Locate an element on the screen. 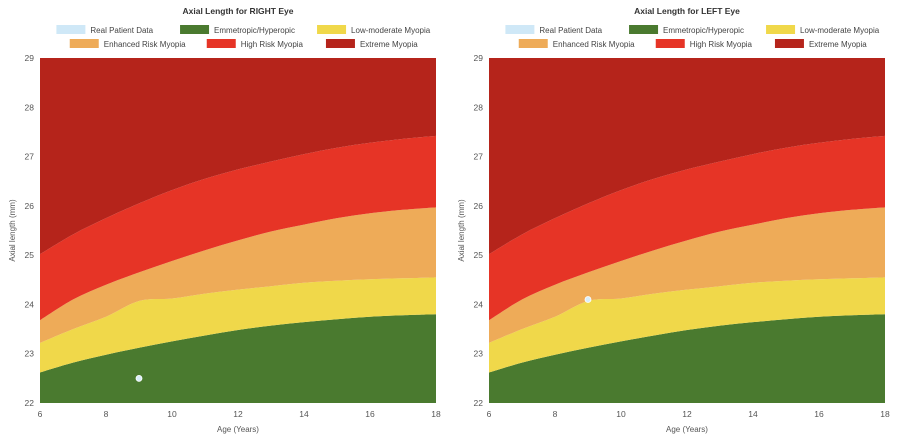 The width and height of the screenshot is (904, 441). chart-title: Axial Length for RIGHT Eye is located at coordinates (238, 11).